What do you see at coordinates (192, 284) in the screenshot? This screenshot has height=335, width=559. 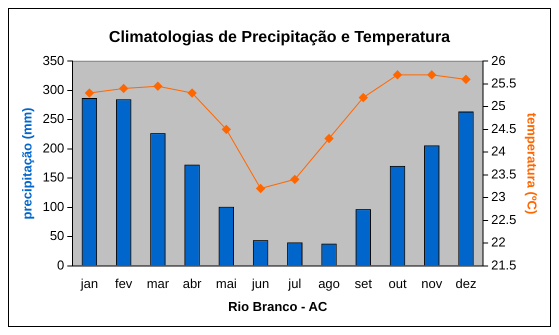 I see `x-tick-label: abr` at bounding box center [192, 284].